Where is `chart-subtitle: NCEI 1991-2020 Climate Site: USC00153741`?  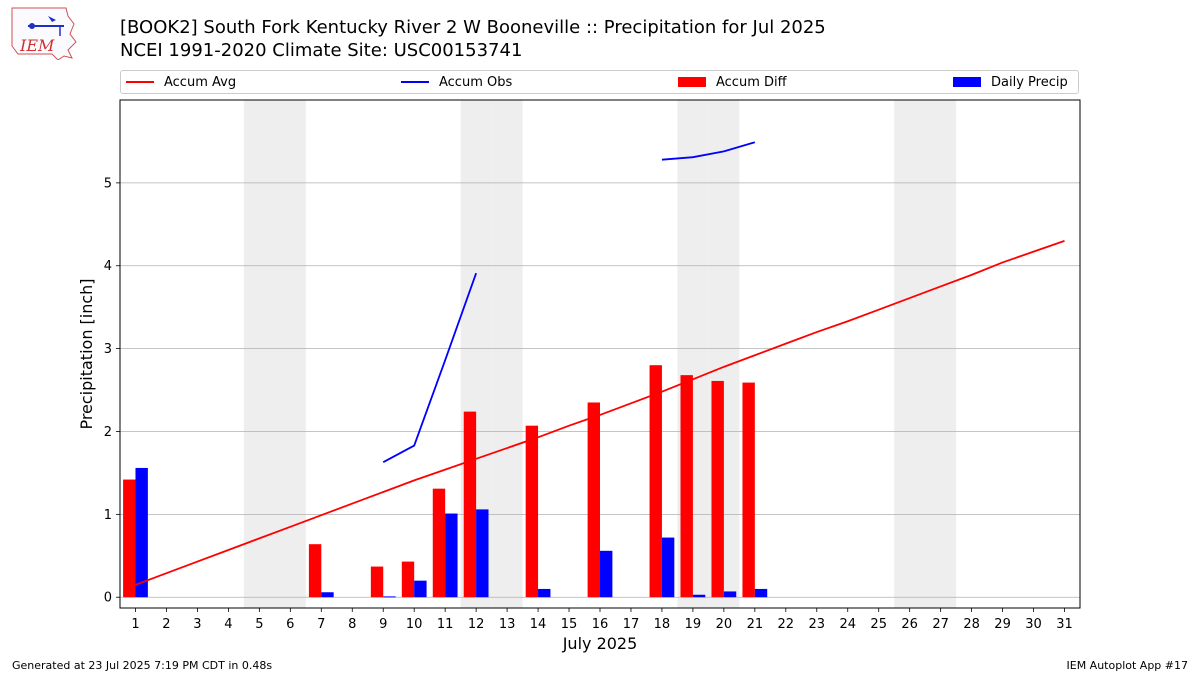 chart-subtitle: NCEI 1991-2020 Climate Site: USC00153741 is located at coordinates (321, 50).